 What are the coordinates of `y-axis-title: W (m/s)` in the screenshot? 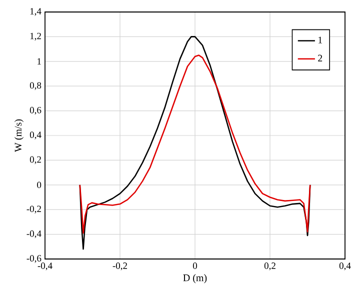 It's located at (19, 135).